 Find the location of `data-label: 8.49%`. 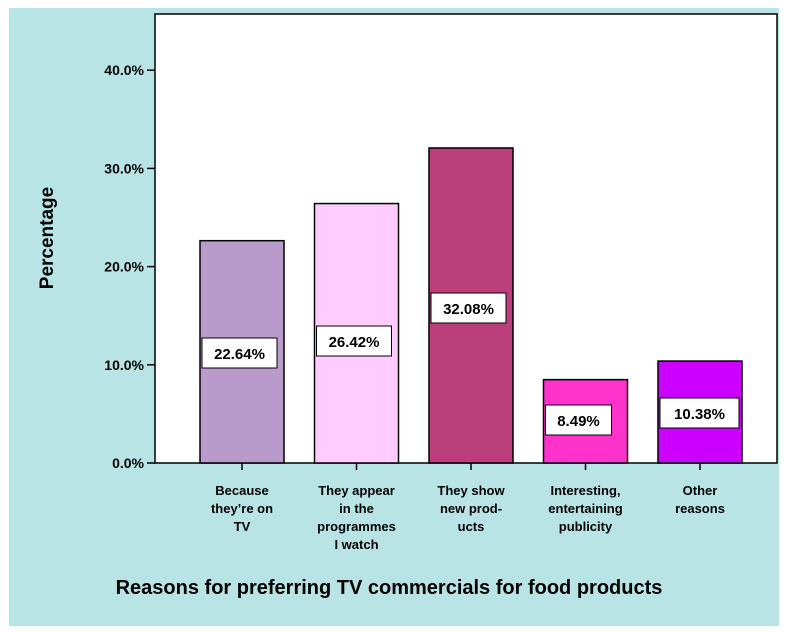

data-label: 8.49% is located at coordinates (578, 421).